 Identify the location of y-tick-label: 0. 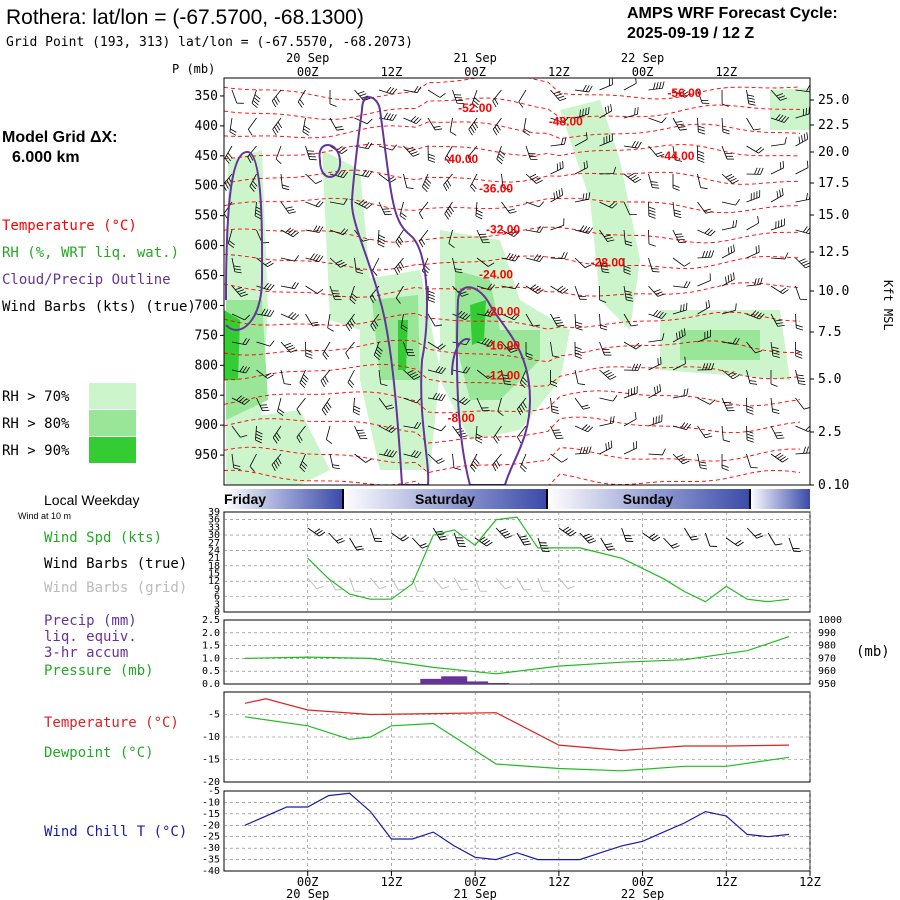
(217, 612).